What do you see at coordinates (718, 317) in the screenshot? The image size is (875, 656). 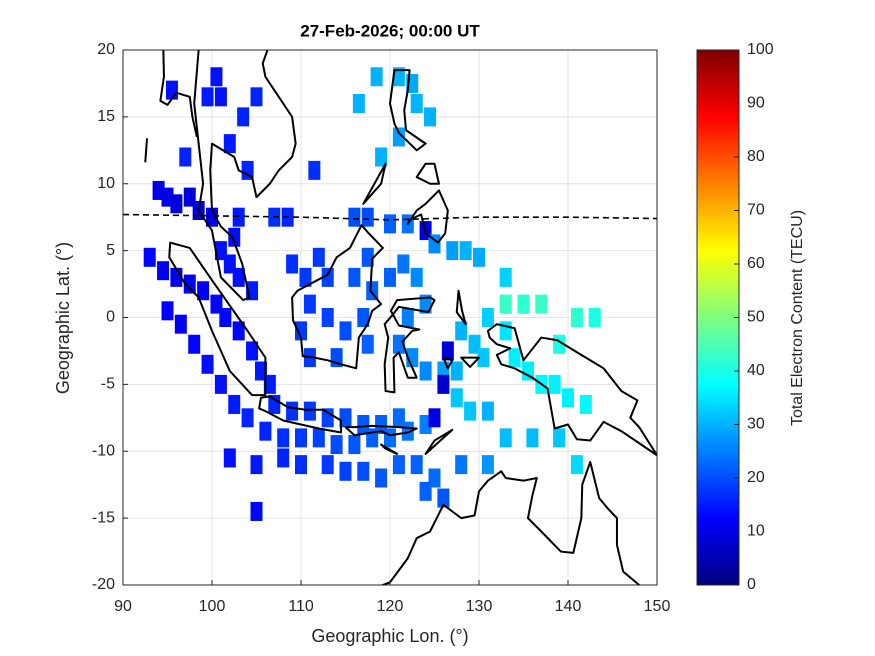 I see `colorbar` at bounding box center [718, 317].